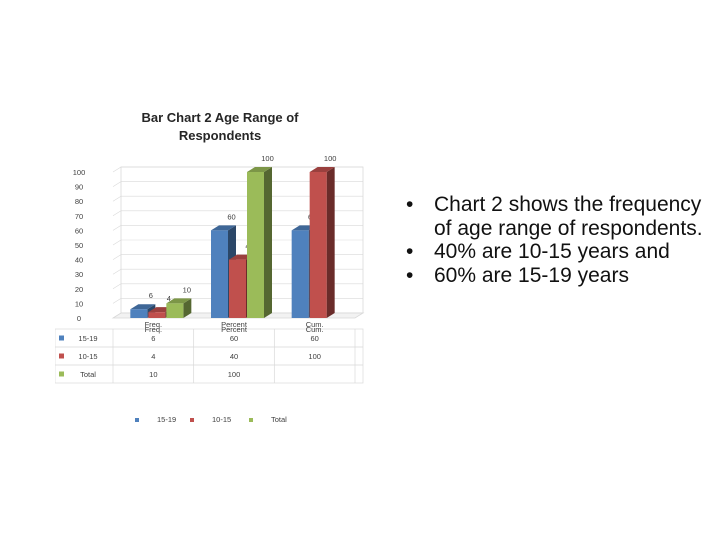 This screenshot has height=540, width=720. I want to click on legend-label: 15-19, so click(166, 419).